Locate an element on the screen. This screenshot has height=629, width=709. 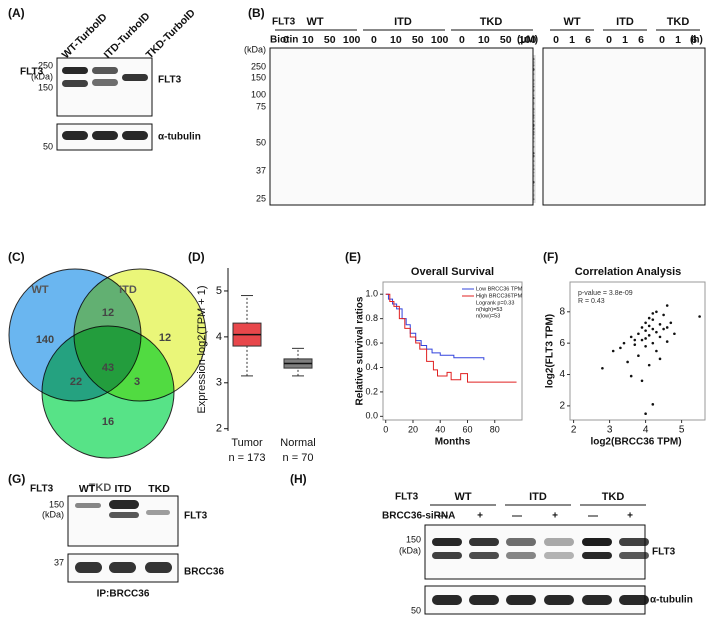
time-label: 1 is located at coordinates (625, 40).